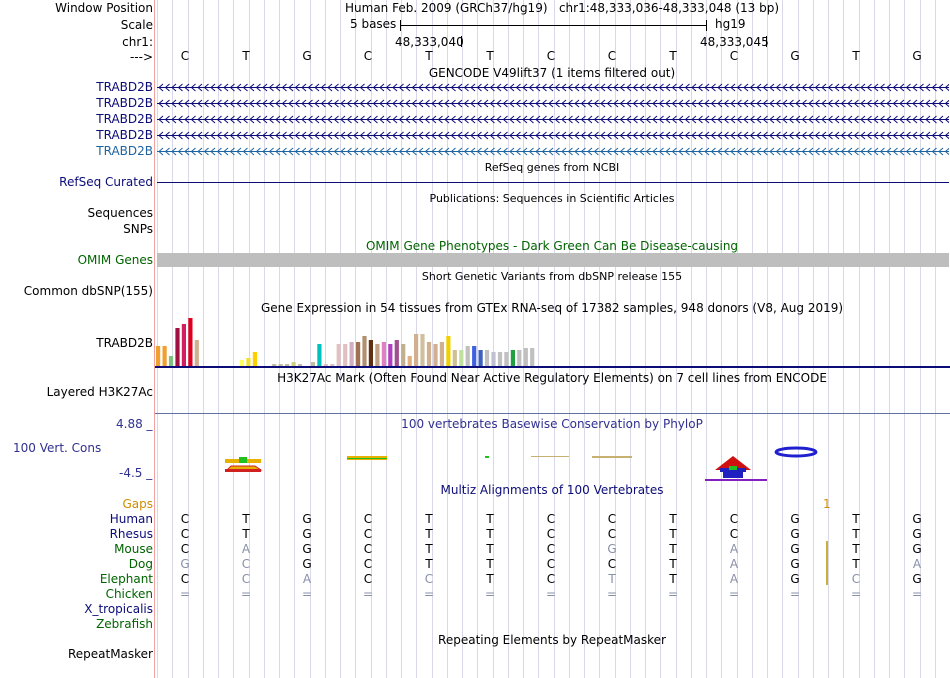  Describe the element at coordinates (552, 462) in the screenshot. I see `conservation-logo` at that location.